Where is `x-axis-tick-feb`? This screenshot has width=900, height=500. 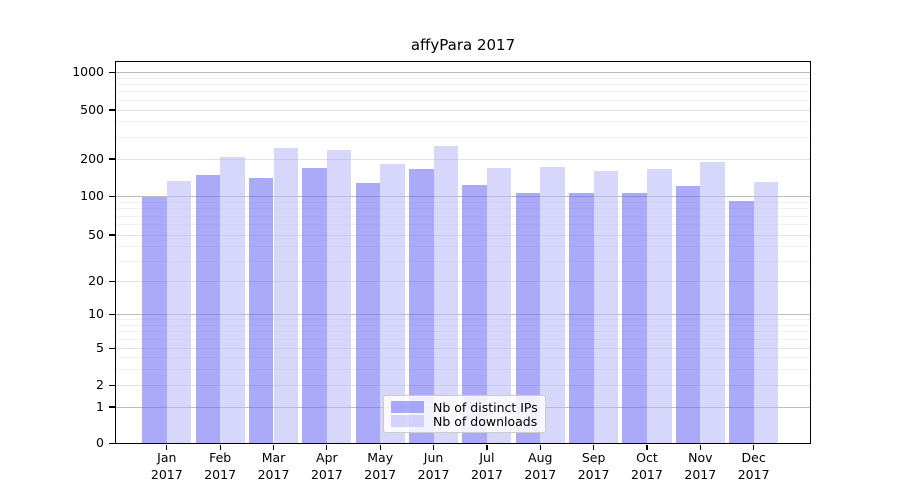
x-axis-tick-feb is located at coordinates (220, 447).